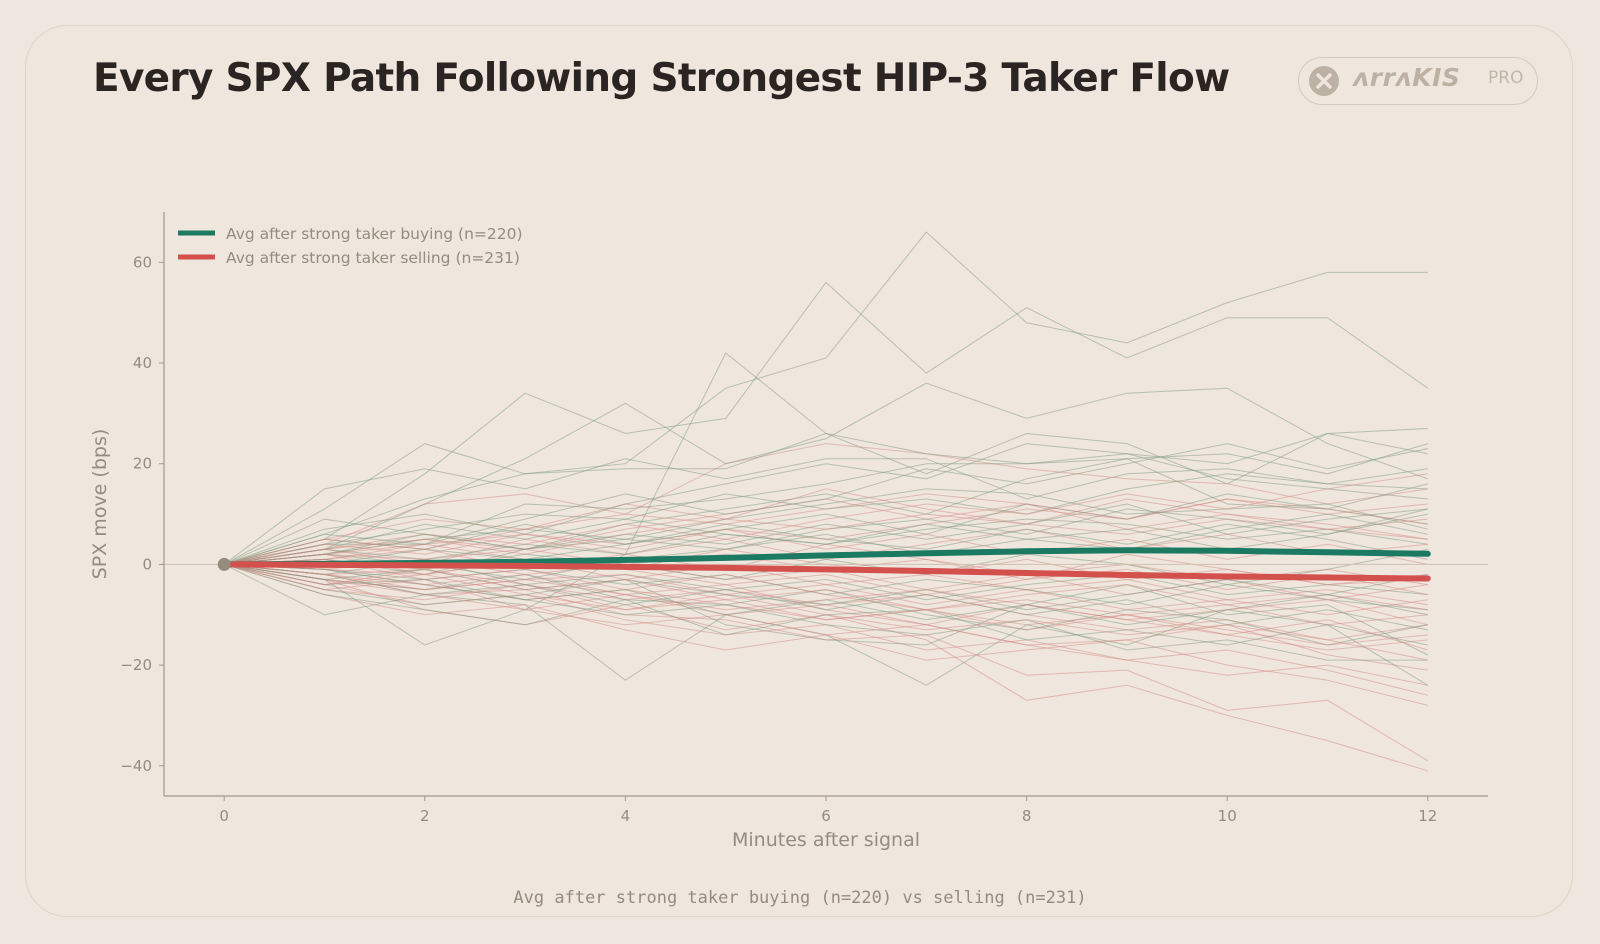  What do you see at coordinates (1324, 81) in the screenshot?
I see `x-circle-icon` at bounding box center [1324, 81].